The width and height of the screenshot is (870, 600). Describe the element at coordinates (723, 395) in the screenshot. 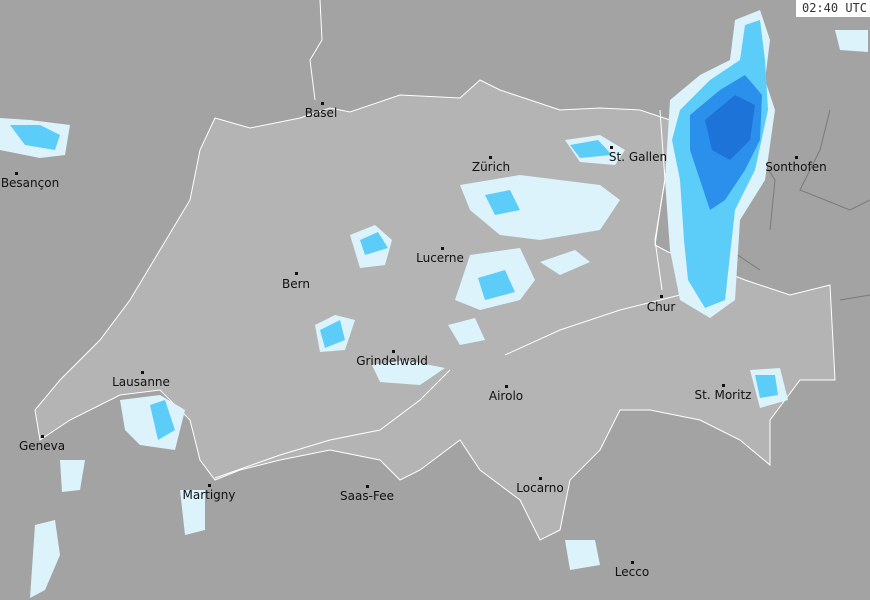

I see `city-label-st-moritz: St. Moritz` at that location.